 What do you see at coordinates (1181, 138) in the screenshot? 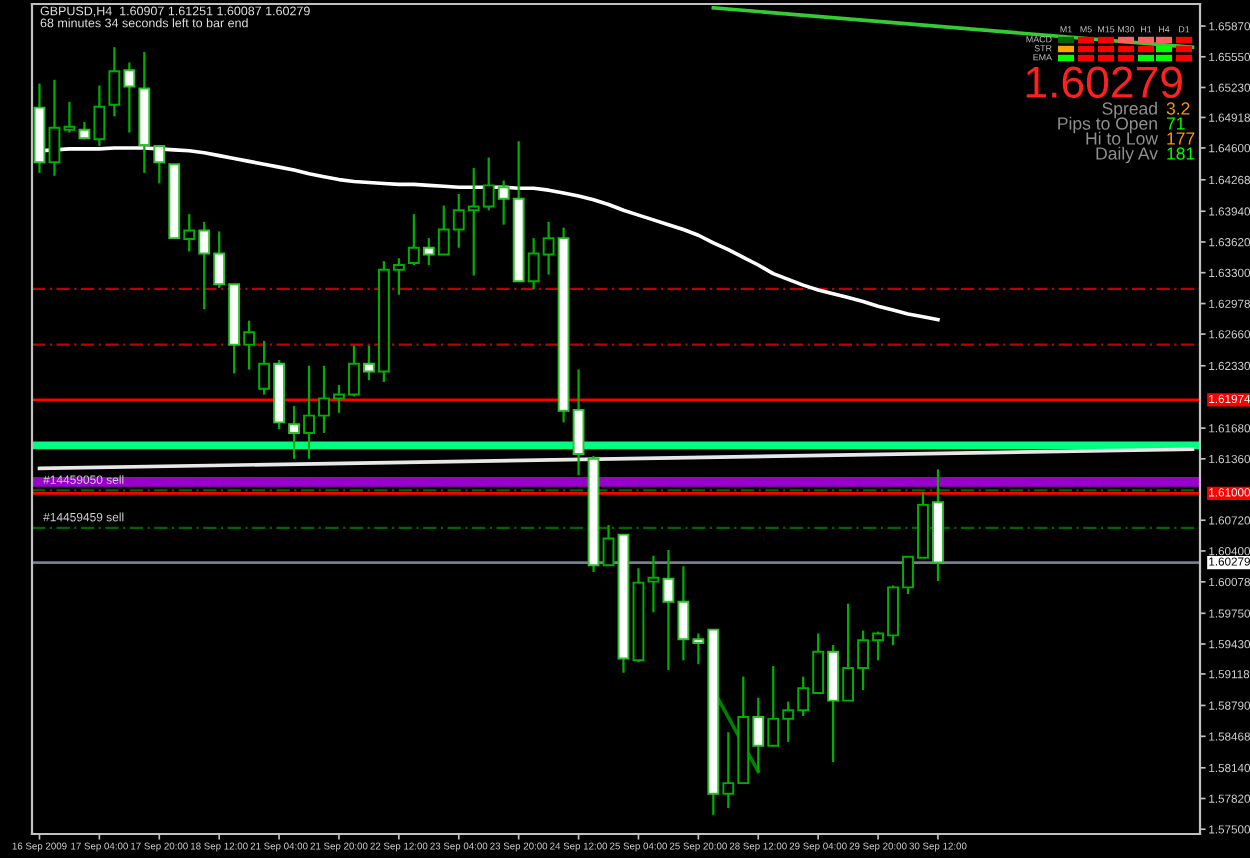
I see `annotation: 177` at bounding box center [1181, 138].